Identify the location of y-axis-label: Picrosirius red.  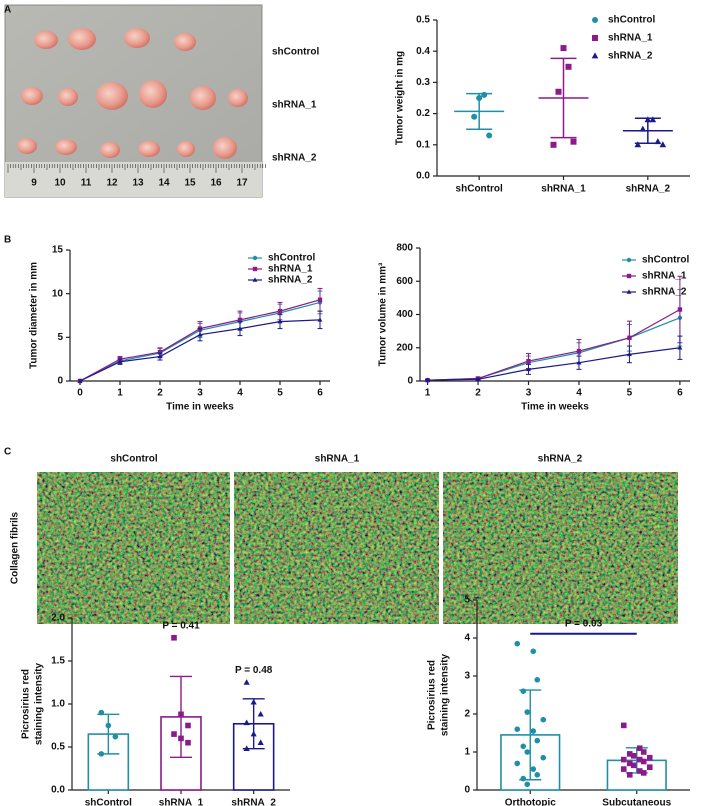
(26, 704).